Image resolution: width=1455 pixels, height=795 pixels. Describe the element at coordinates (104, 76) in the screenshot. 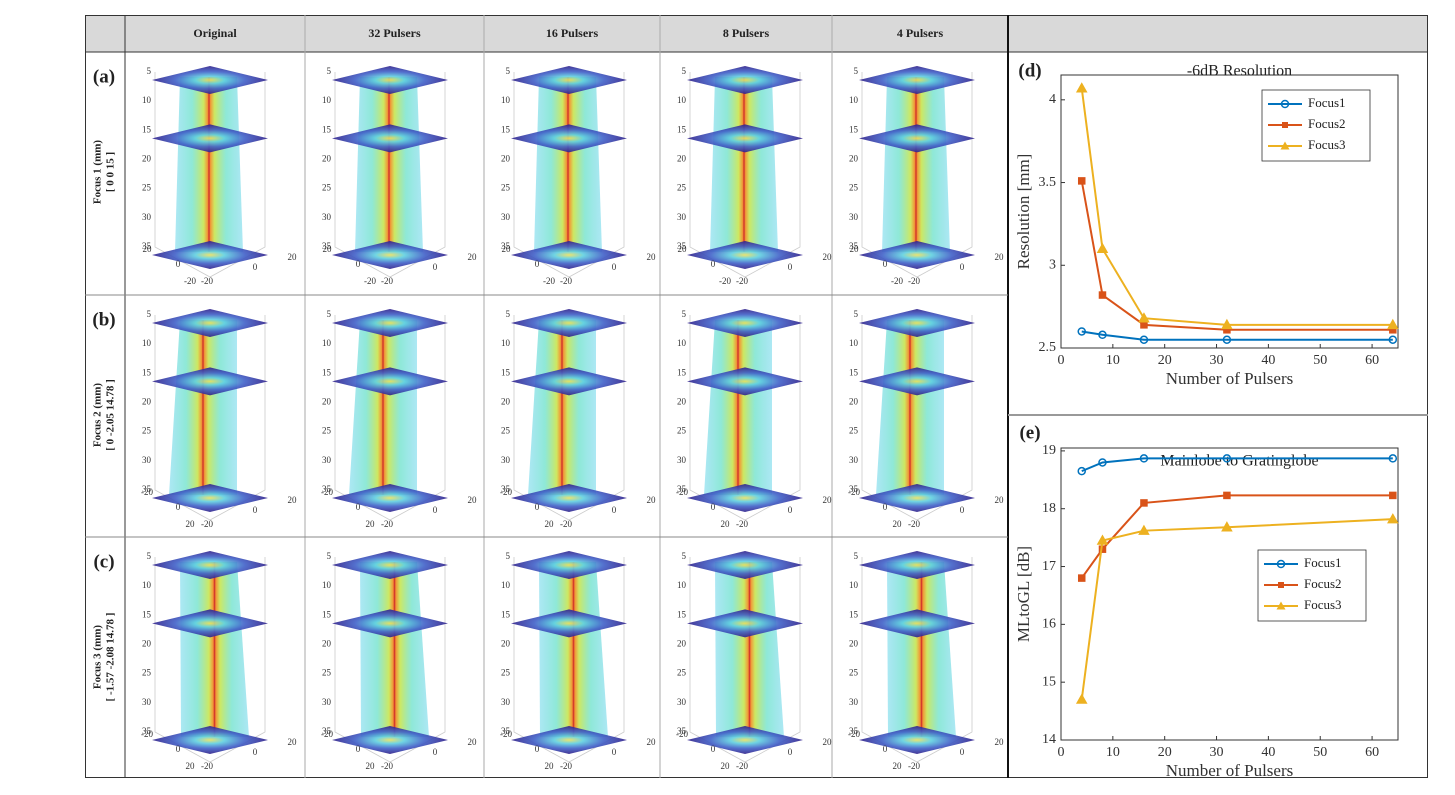

I see `panel-label: (a)` at that location.